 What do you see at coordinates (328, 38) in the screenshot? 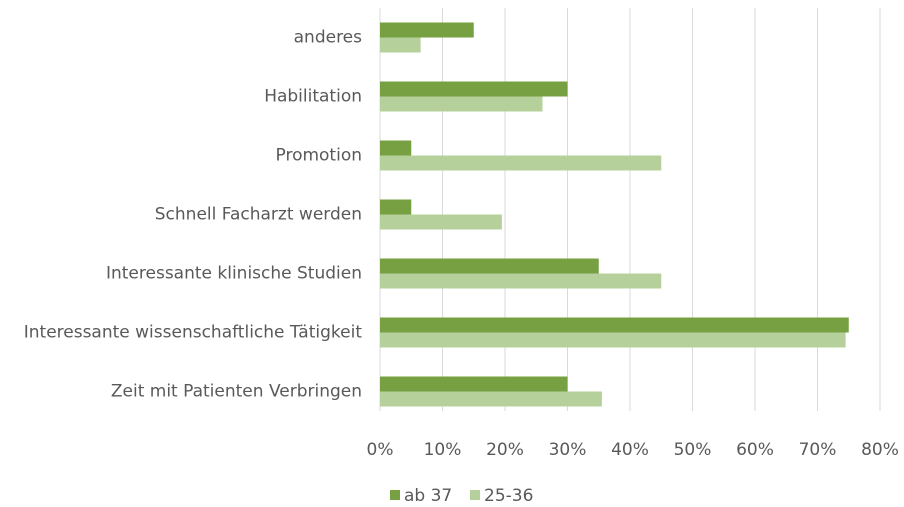
I see `y-tick-label: anderes` at bounding box center [328, 38].